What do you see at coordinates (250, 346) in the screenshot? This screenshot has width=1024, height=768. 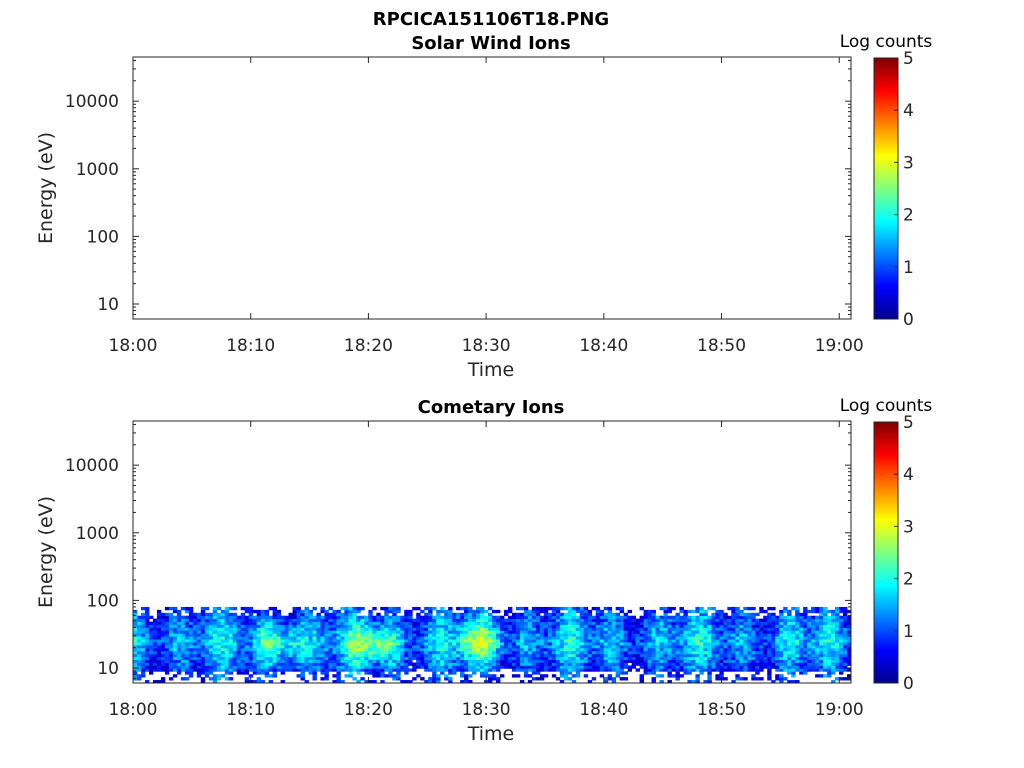 I see `x-tick-label-solar-wind: 18:10` at bounding box center [250, 346].